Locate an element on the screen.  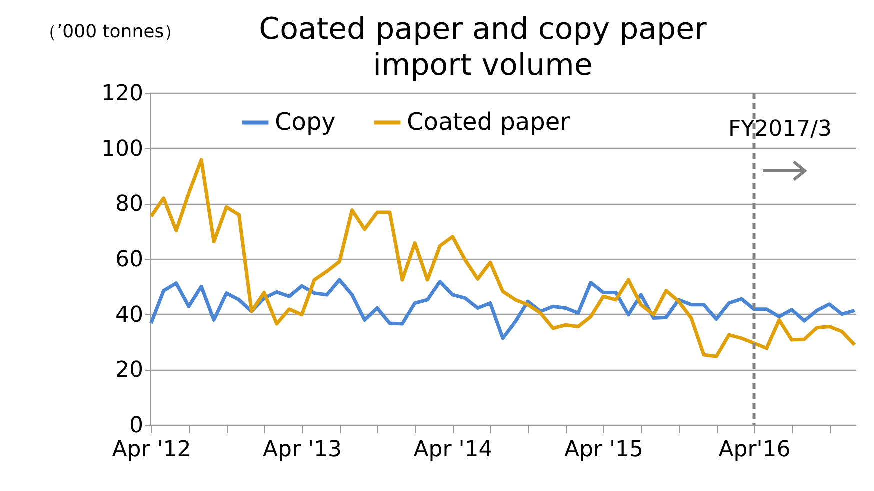
legend-label: Copy is located at coordinates (305, 122).